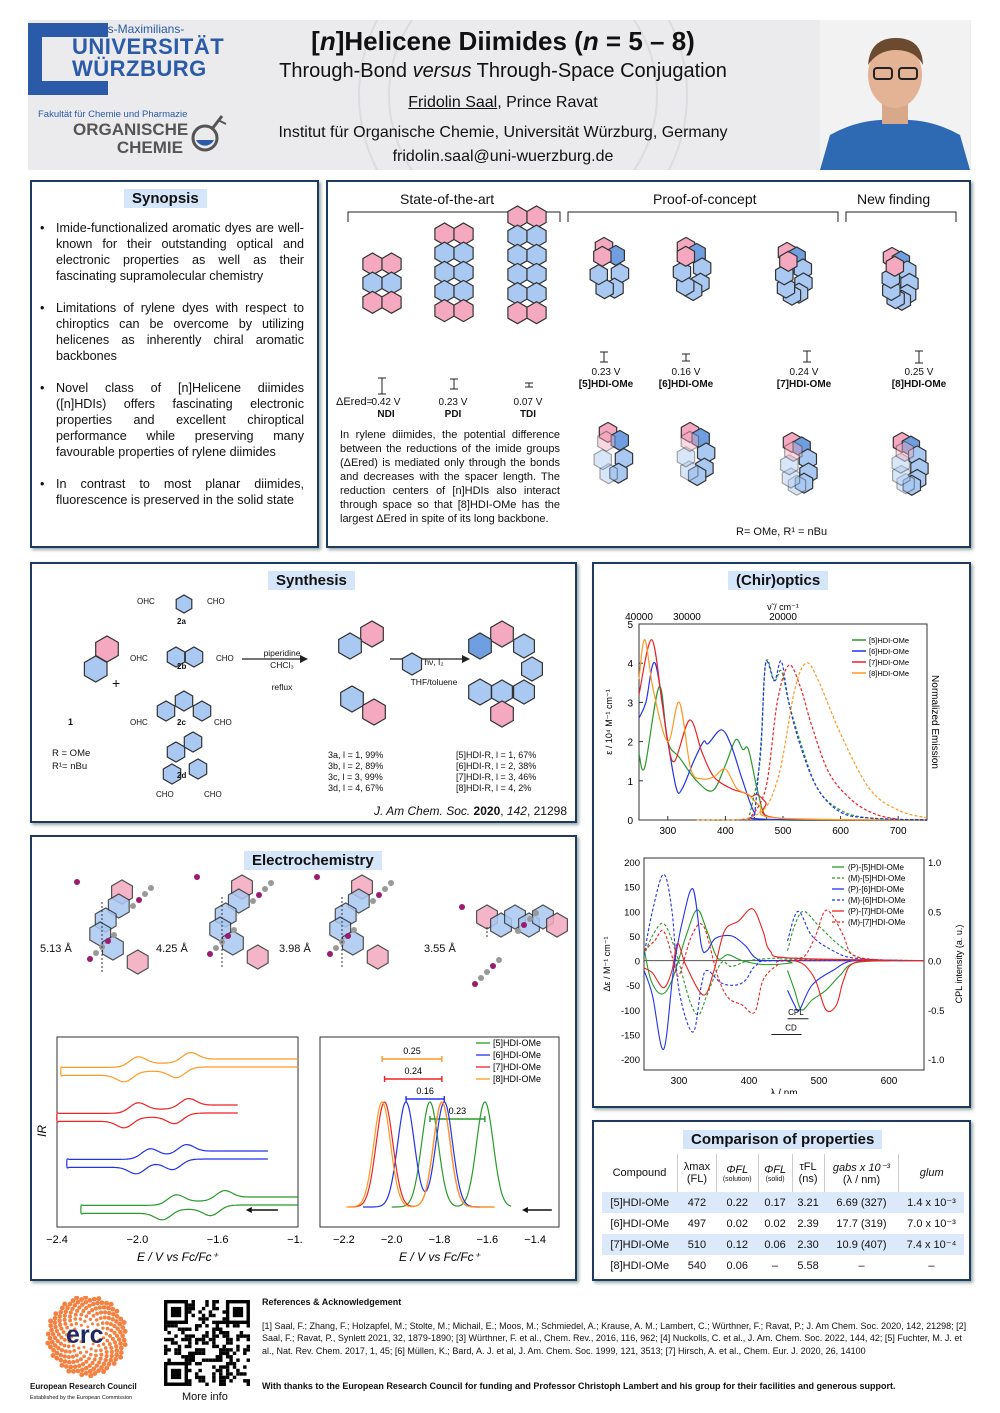 The image size is (1000, 1413). I want to click on table-cell: 0.06, so click(775, 1244).